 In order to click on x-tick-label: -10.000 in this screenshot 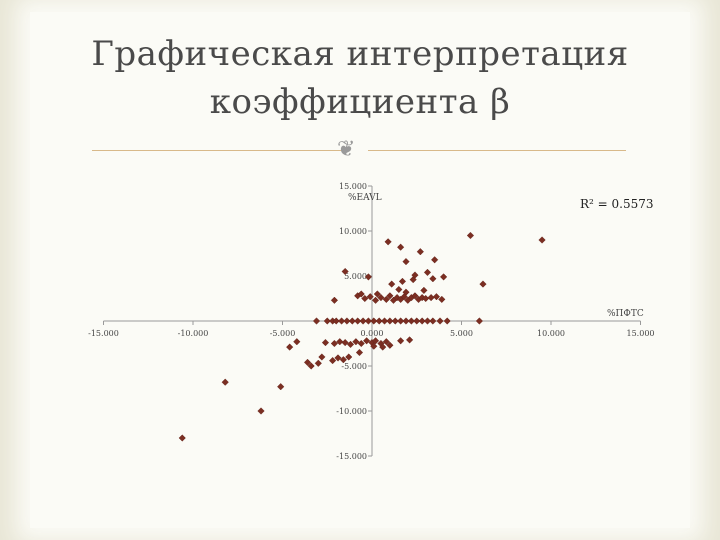, I will do `click(193, 333)`.